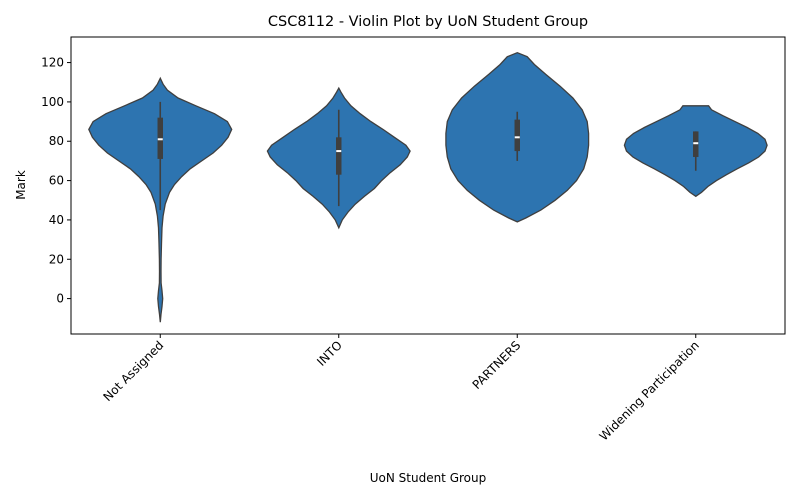 Image resolution: width=800 pixels, height=500 pixels. Describe the element at coordinates (56, 141) in the screenshot. I see `y-tick-label: 80` at that location.